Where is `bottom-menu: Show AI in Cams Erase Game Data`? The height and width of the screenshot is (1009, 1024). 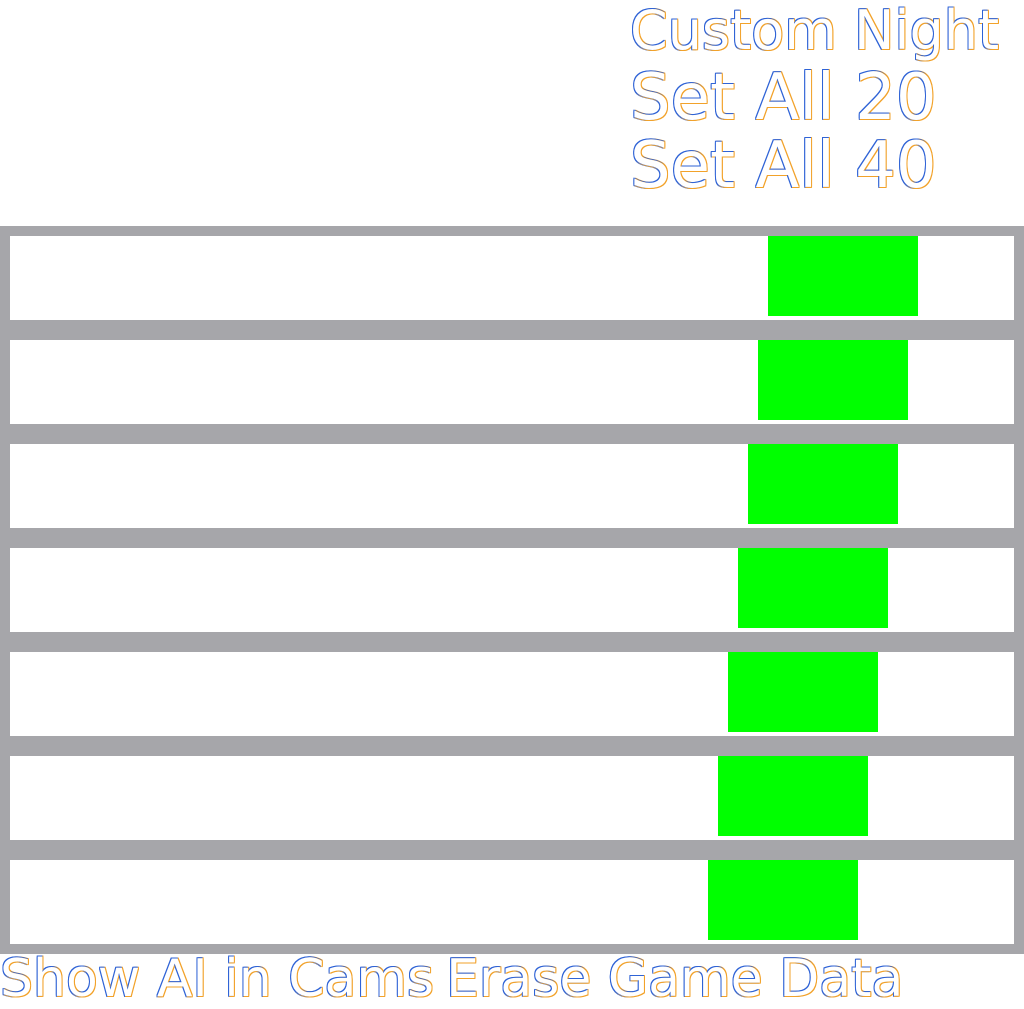
bottom-menu: Show AI in Cams Erase Game Data is located at coordinates (457, 979).